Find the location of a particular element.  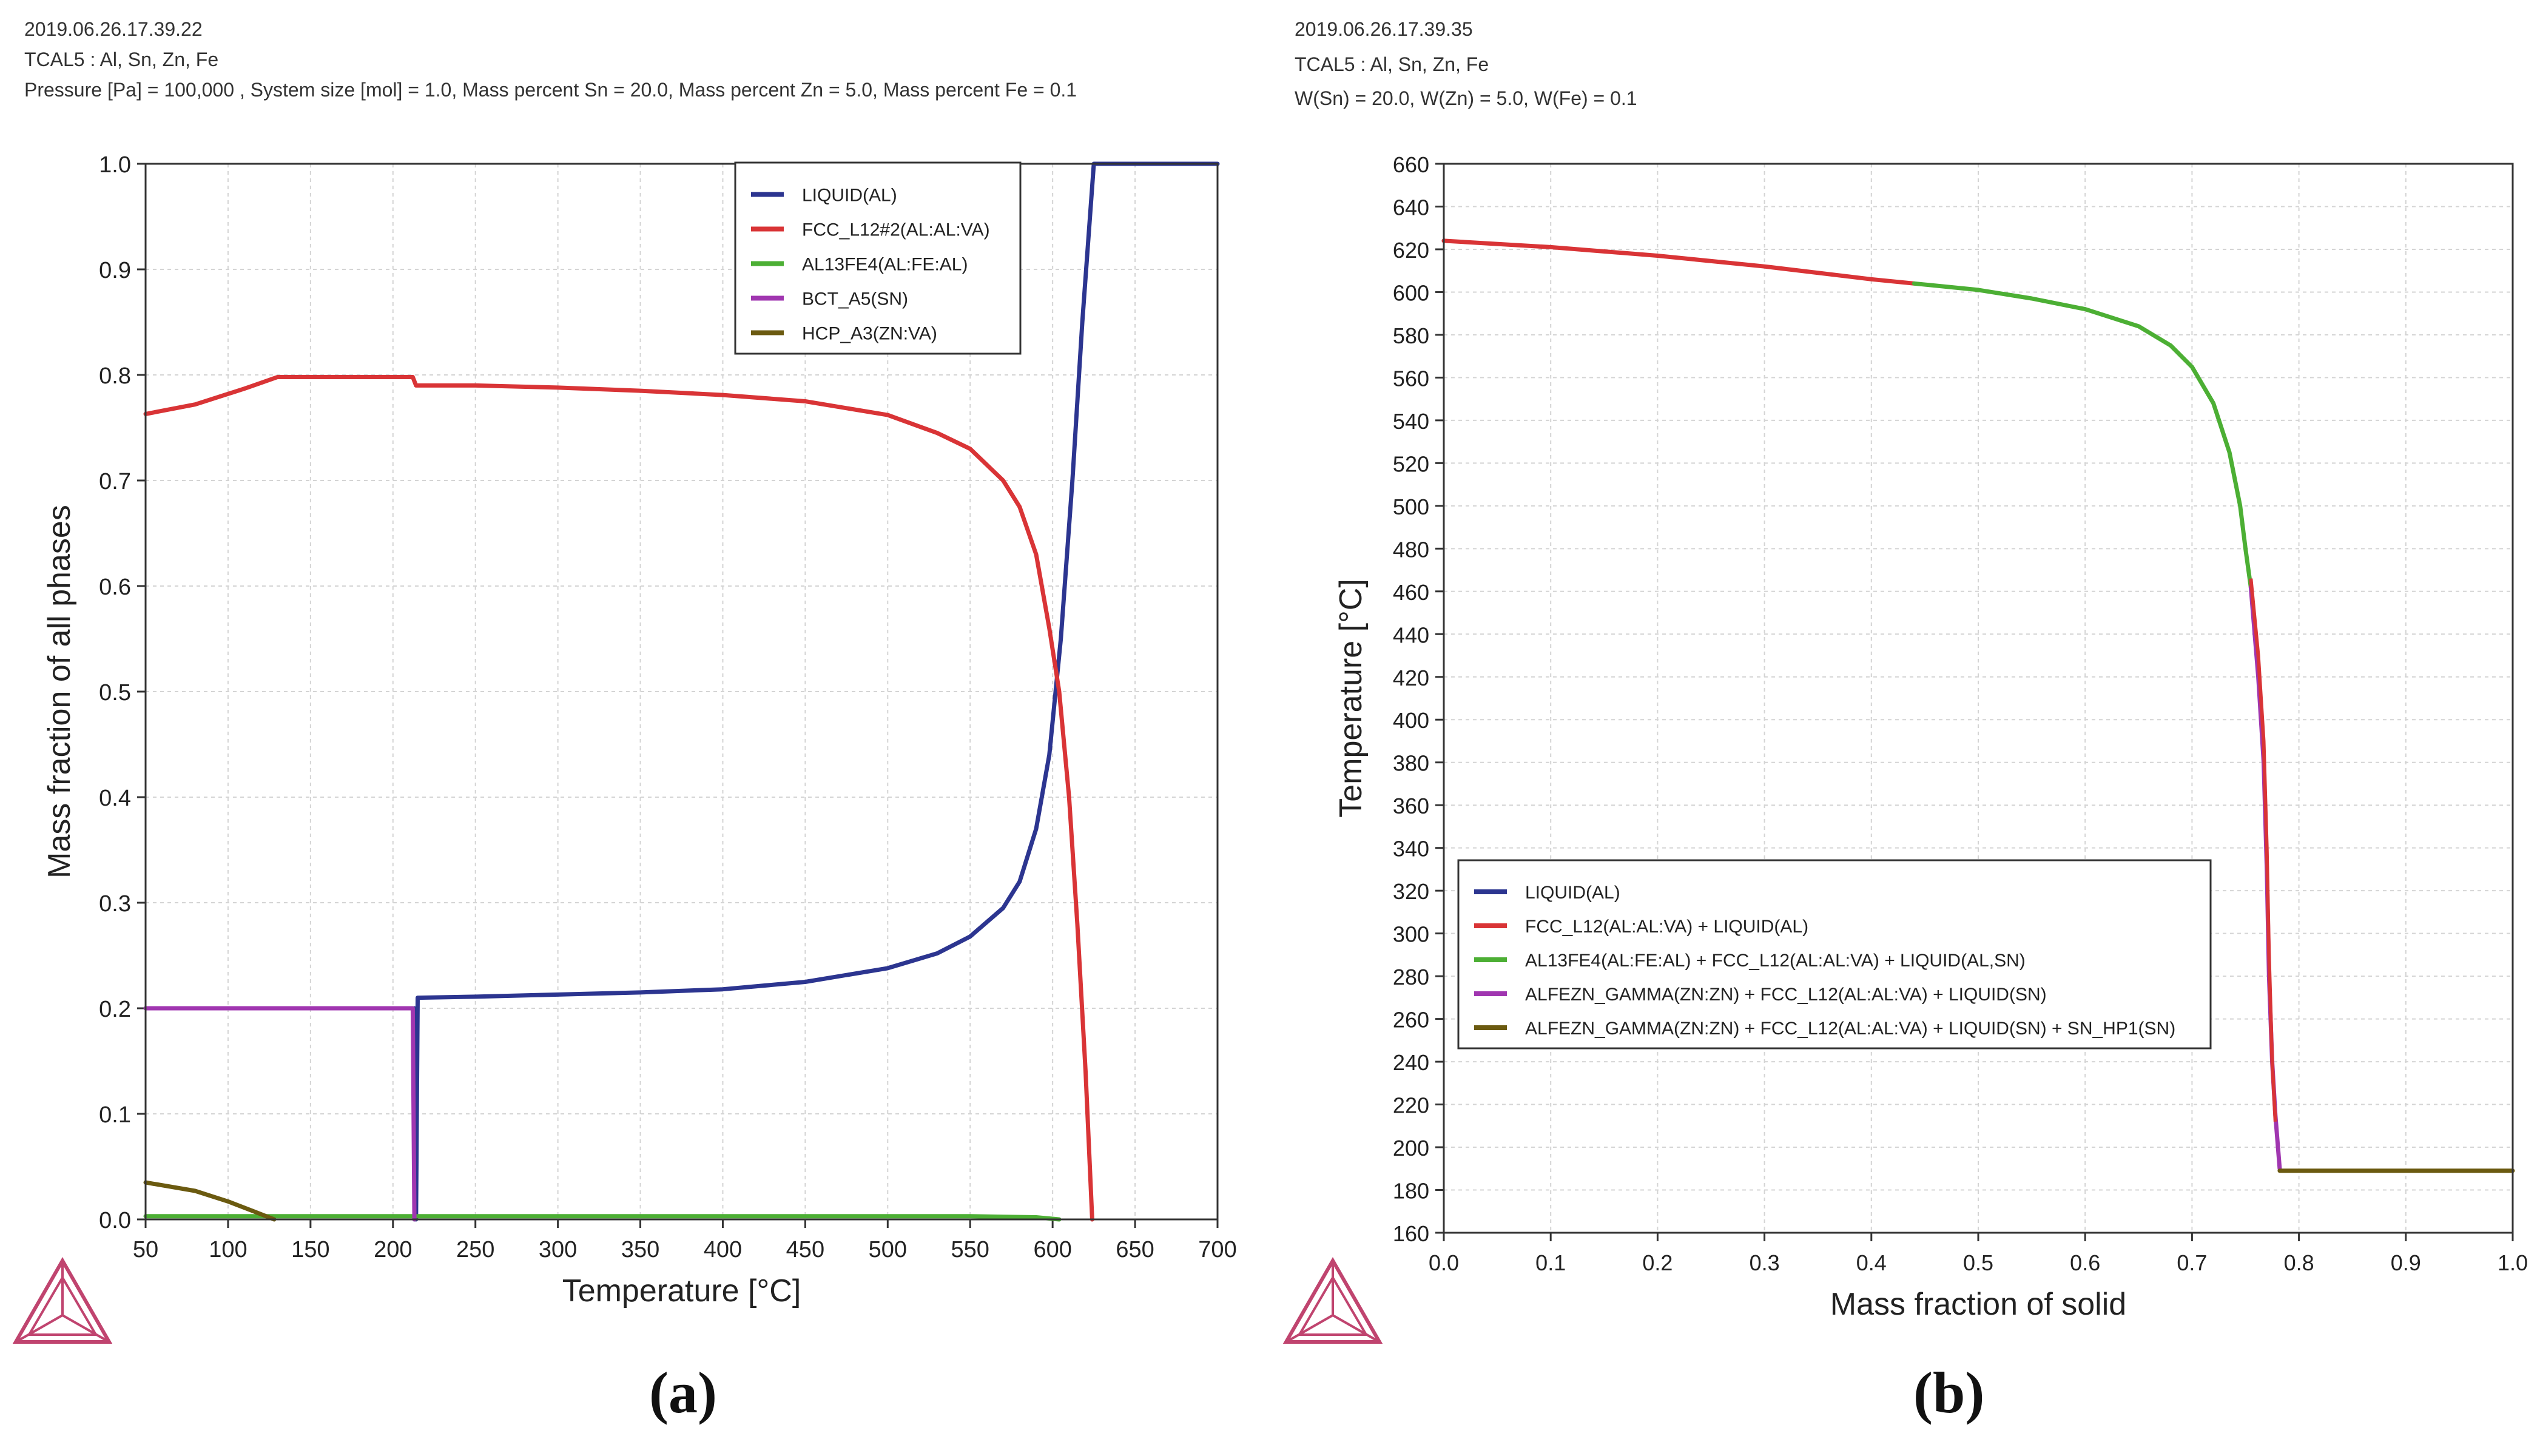

x-tick-label: 0.3 is located at coordinates (1765, 1262).